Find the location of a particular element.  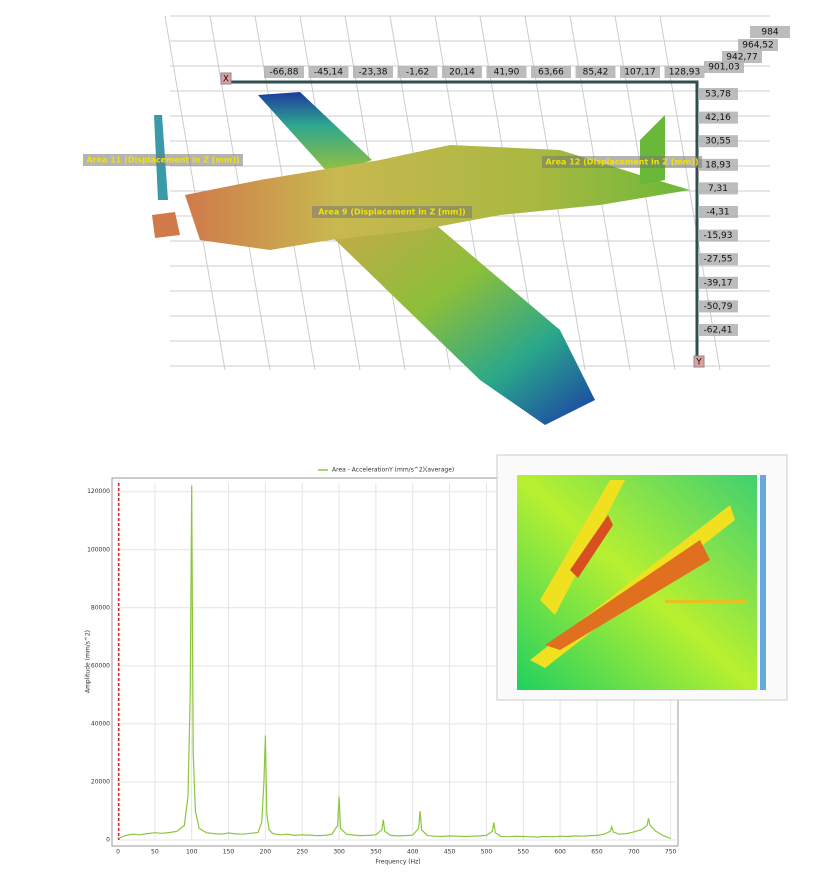

x-tick-label: -66,88 is located at coordinates (283, 73).